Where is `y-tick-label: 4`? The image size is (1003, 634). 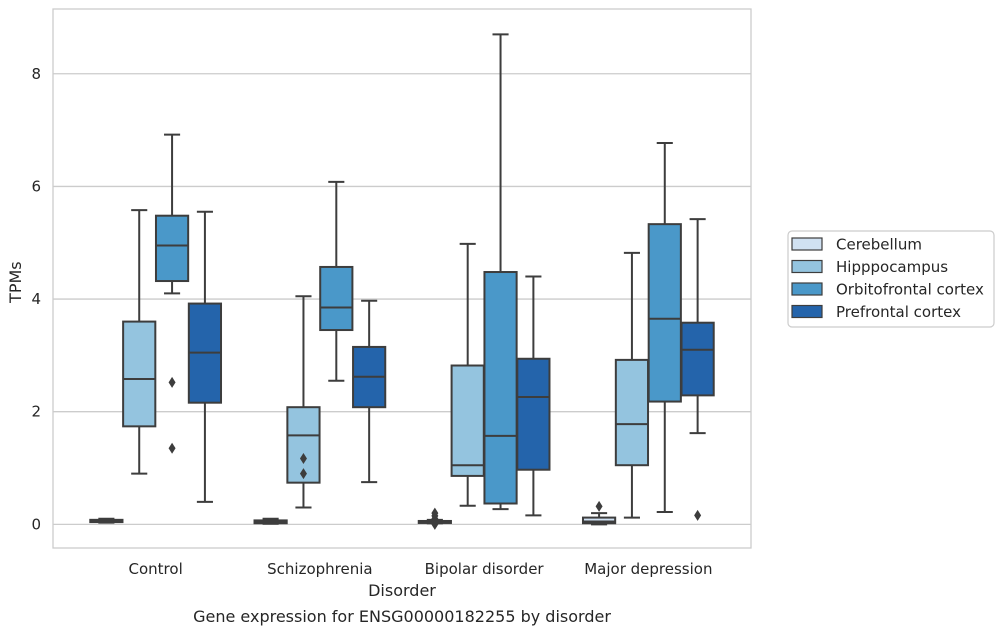 y-tick-label: 4 is located at coordinates (36, 299).